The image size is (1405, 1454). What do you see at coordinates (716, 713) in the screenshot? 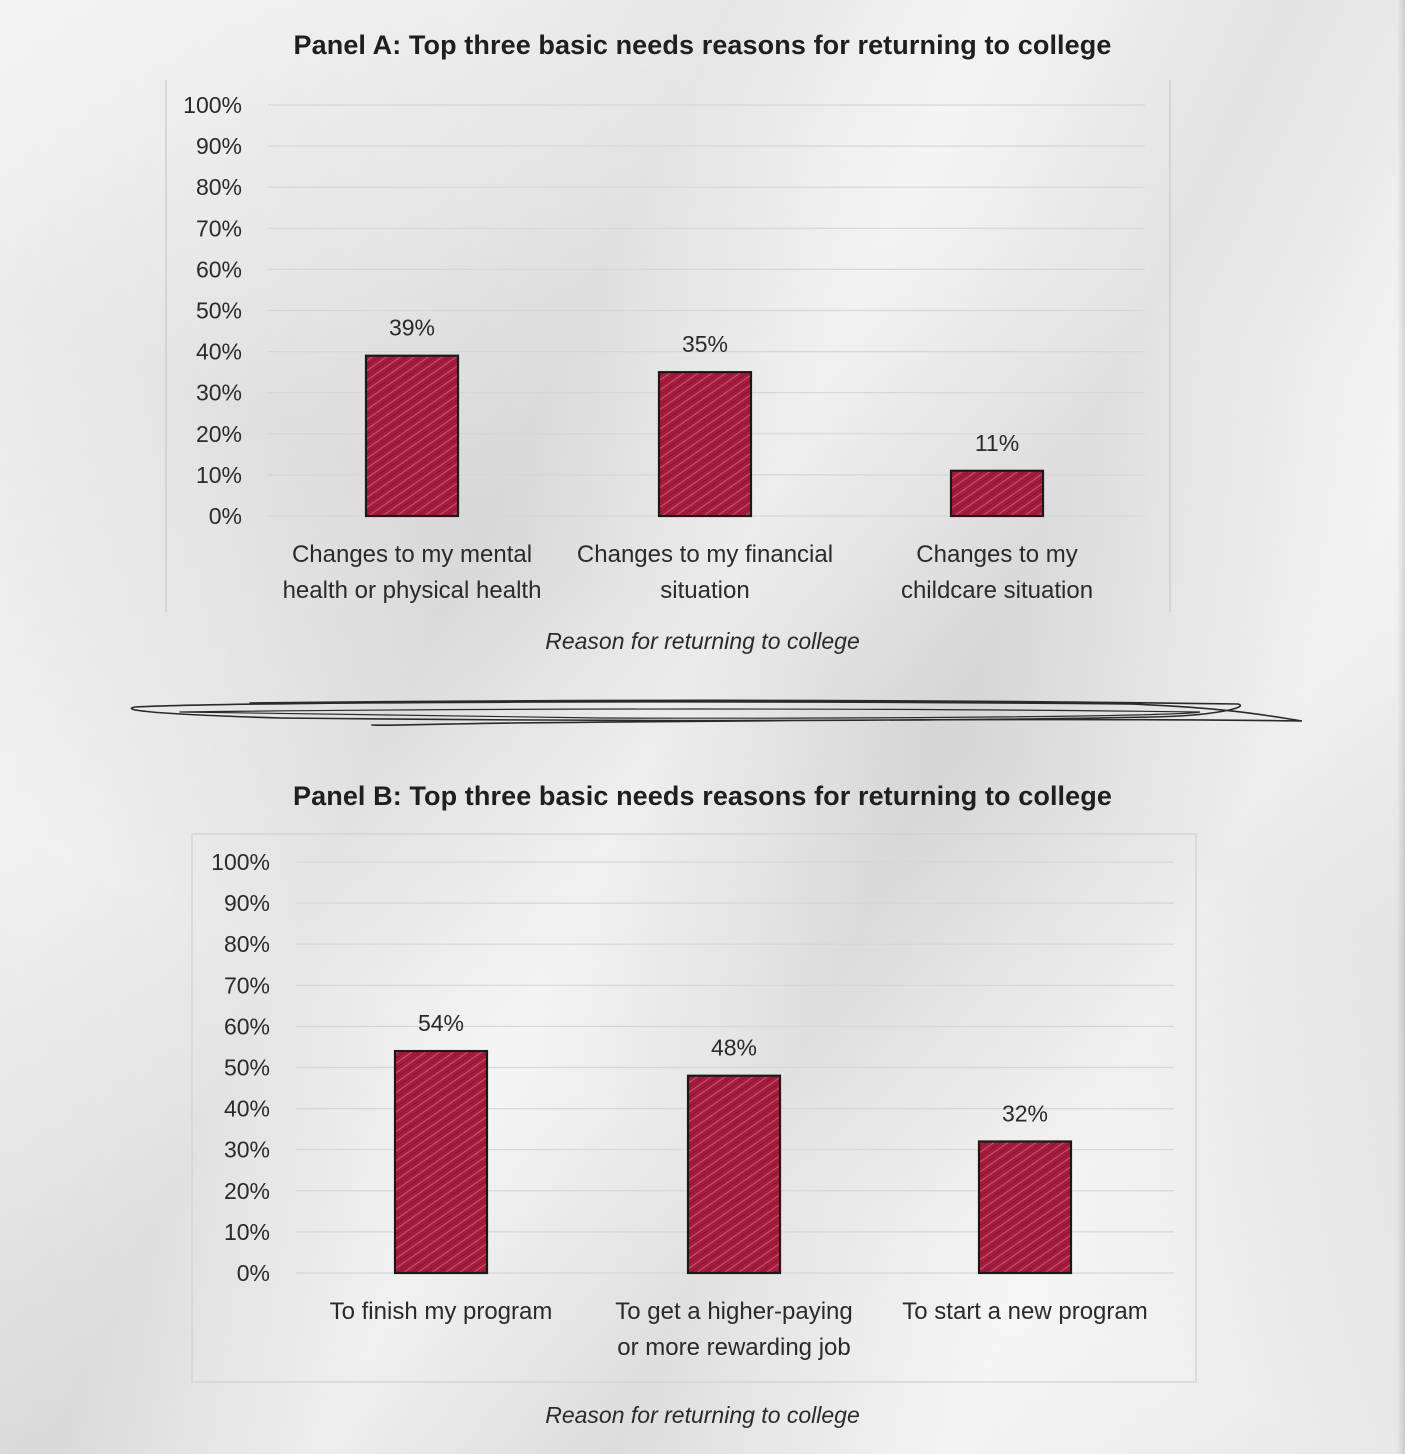
I see `scribble-divider` at bounding box center [716, 713].